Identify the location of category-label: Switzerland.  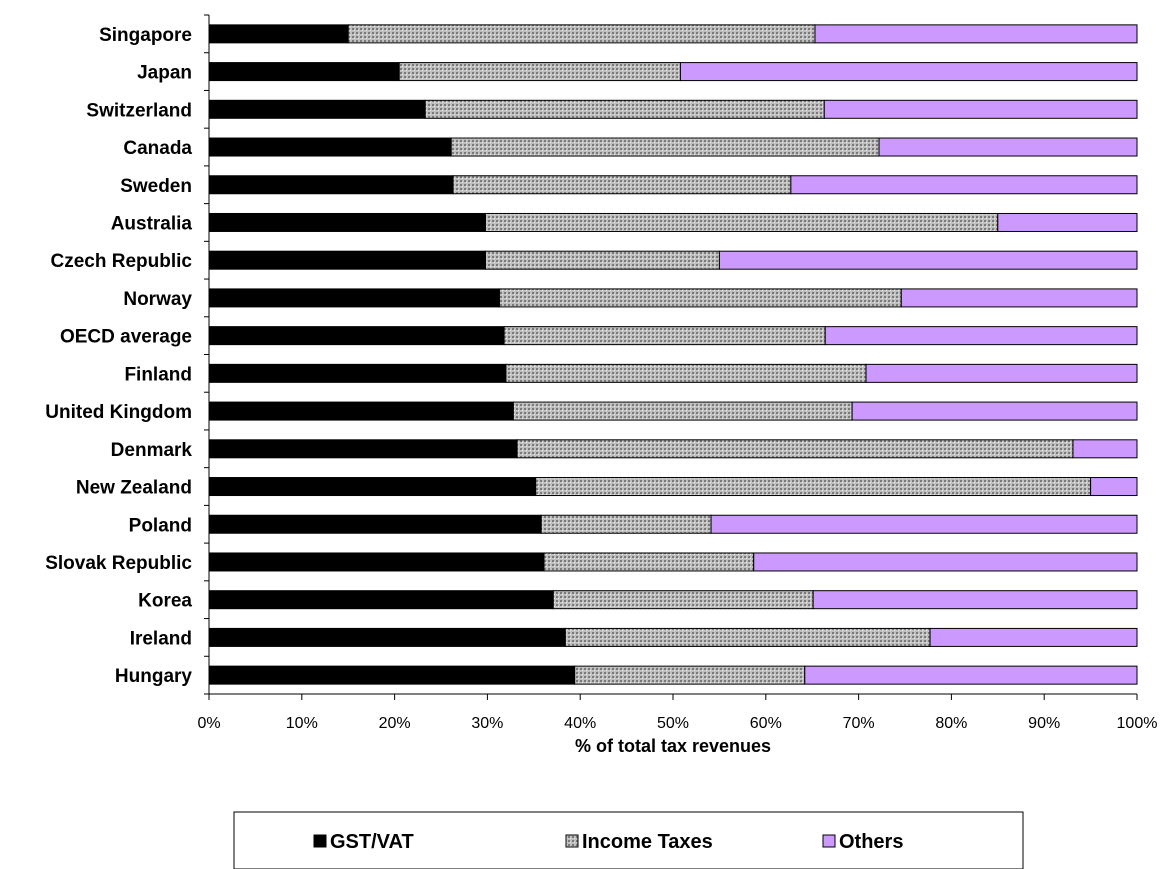
(139, 110).